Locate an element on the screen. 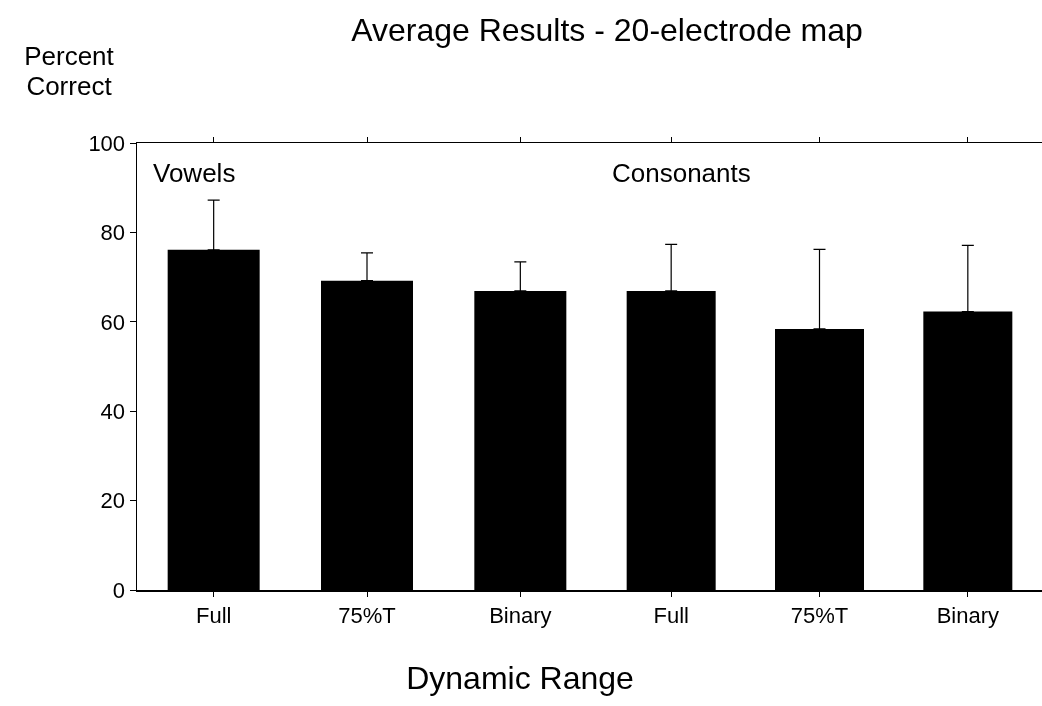 Image resolution: width=1042 pixels, height=706 pixels. text: Consonants is located at coordinates (681, 173).